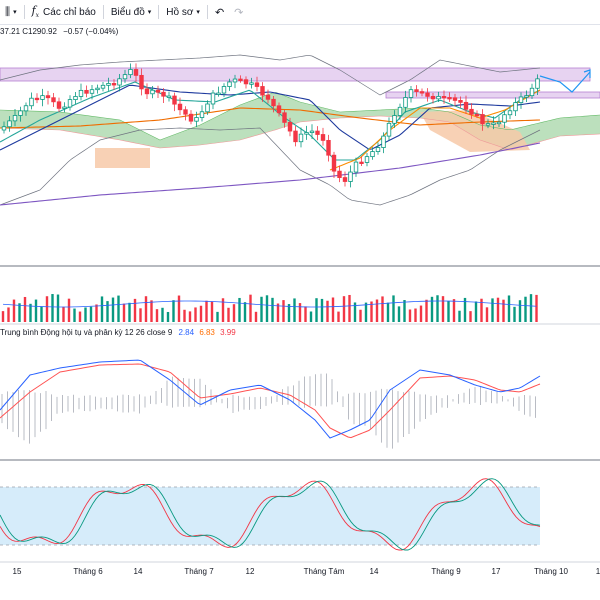  Describe the element at coordinates (122, 158) in the screenshot. I see `cloud-orange` at that location.